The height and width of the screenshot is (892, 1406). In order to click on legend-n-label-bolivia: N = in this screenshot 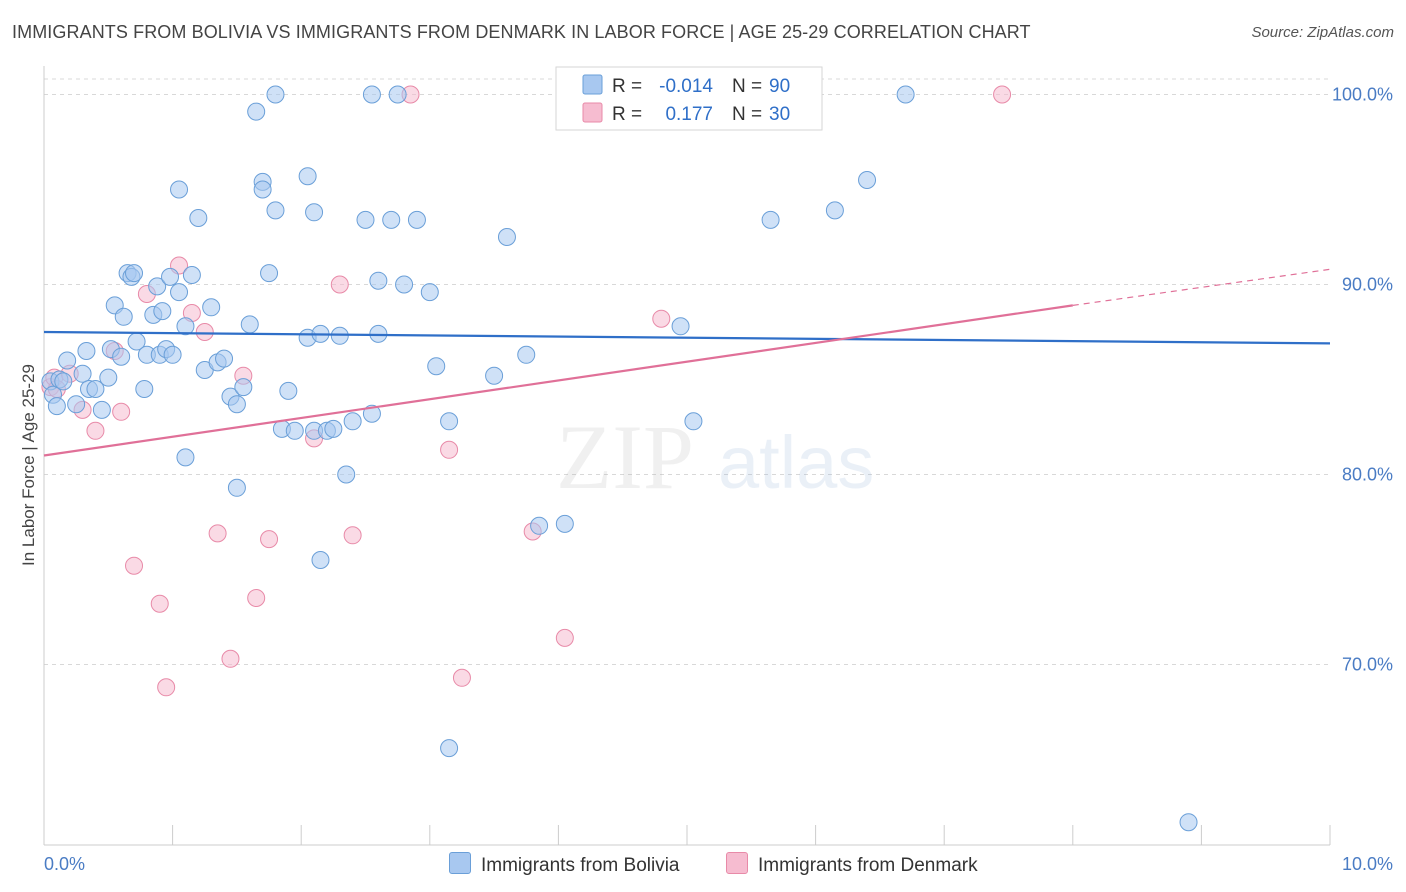, I will do `click(747, 86)`.